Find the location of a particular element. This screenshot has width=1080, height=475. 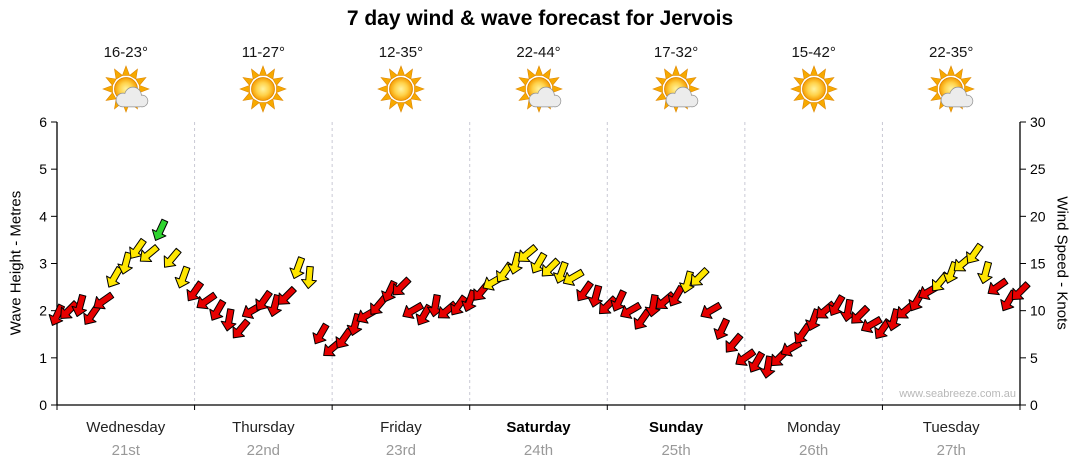

day-date-label: 24th is located at coordinates (538, 450).